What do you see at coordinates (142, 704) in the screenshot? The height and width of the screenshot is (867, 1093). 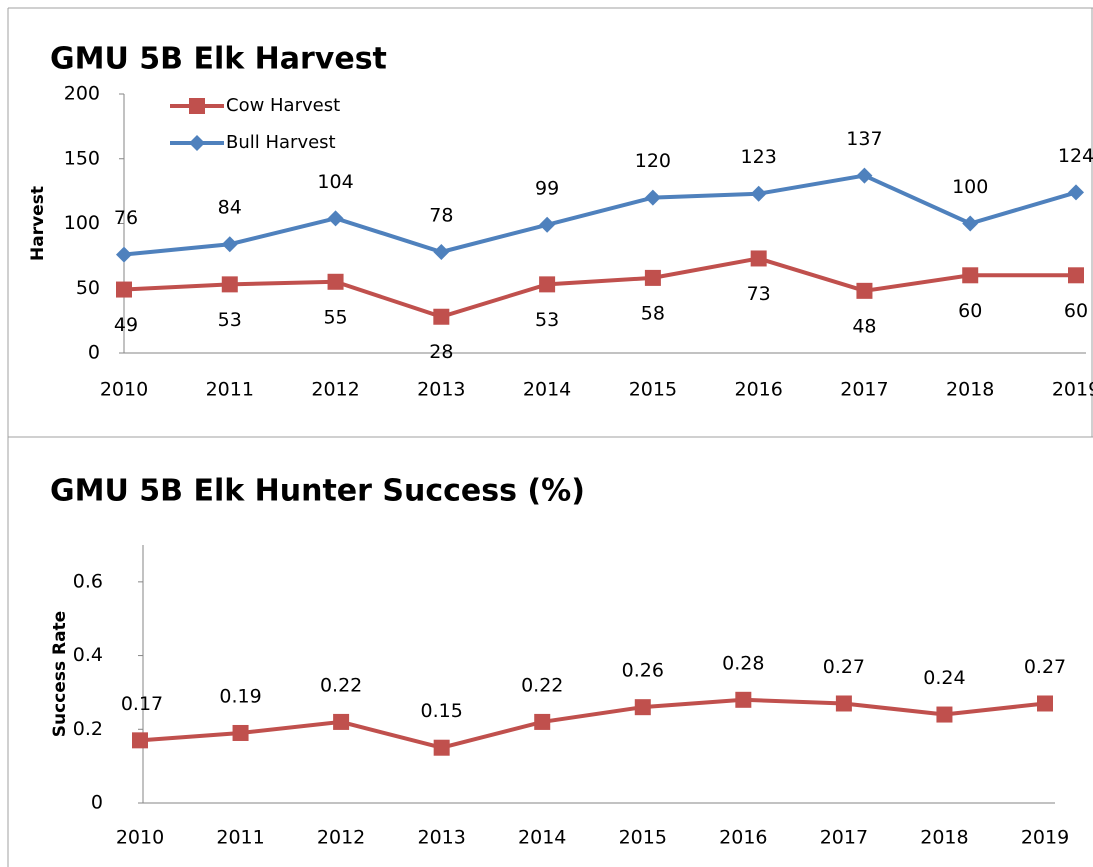 I see `data-label: 0.17` at bounding box center [142, 704].